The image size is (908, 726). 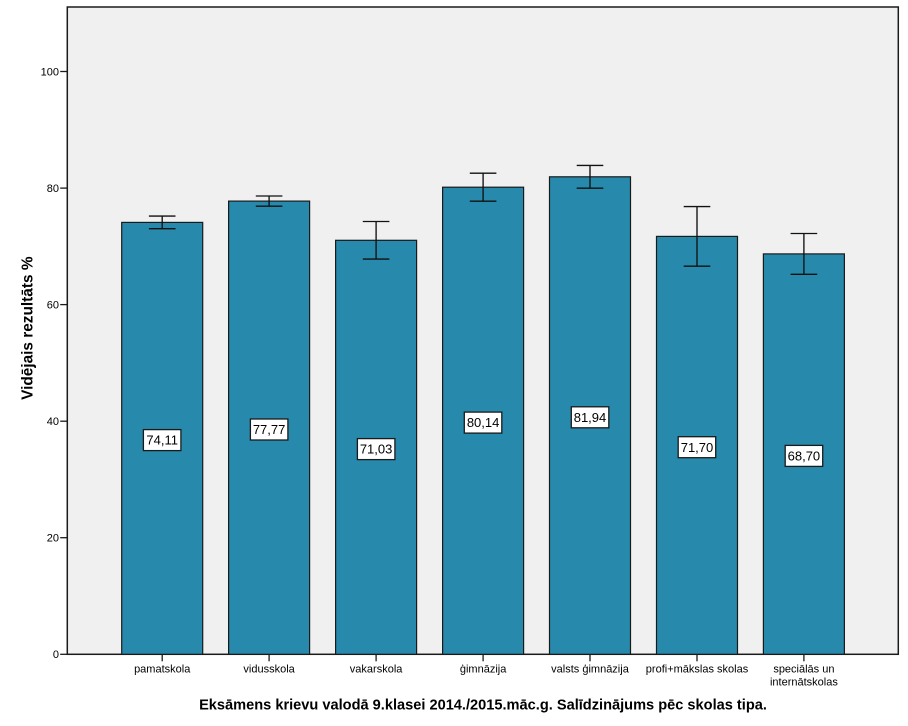 I want to click on svg-text: 100, so click(x=50, y=72).